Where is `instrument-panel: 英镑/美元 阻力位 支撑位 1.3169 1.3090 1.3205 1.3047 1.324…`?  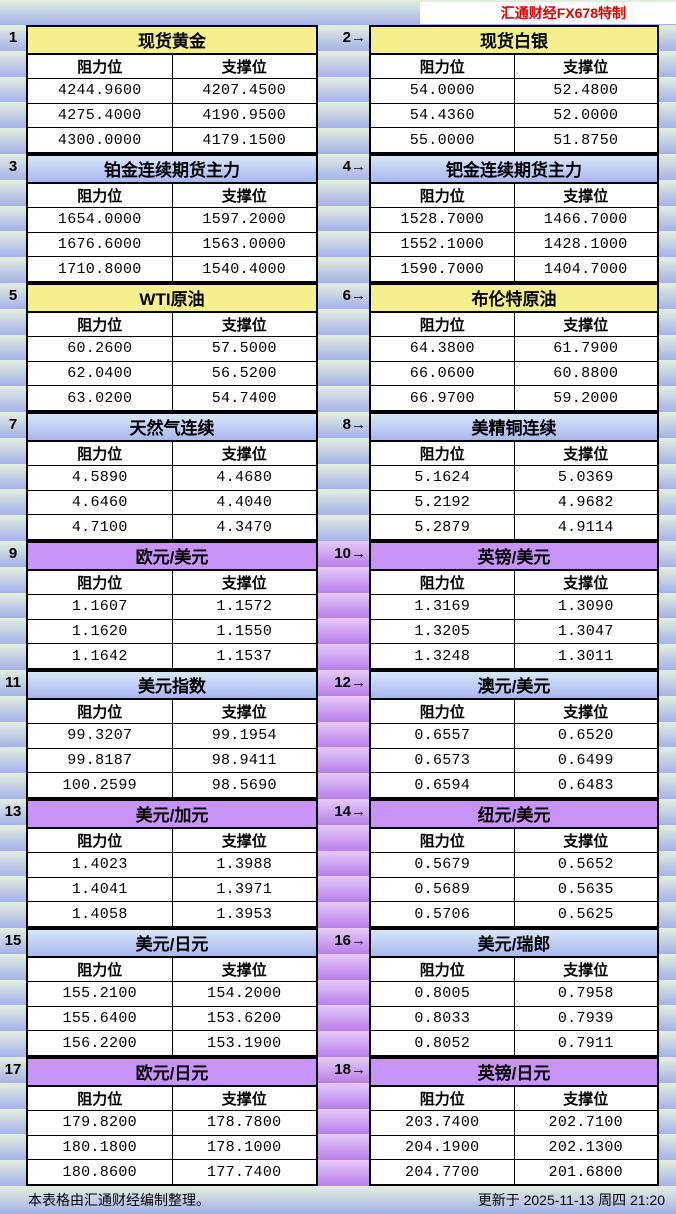
instrument-panel: 英镑/美元 阻力位 支撑位 1.3169 1.3090 1.3205 1.3047 1.324… is located at coordinates (514, 605).